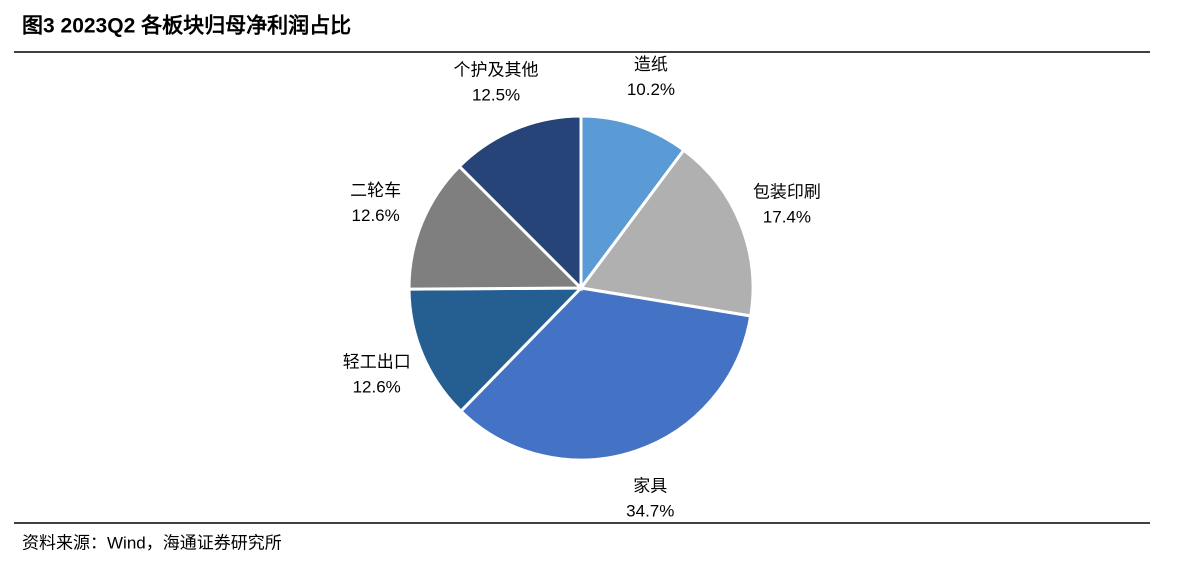  I want to click on value-label: 34.7%, so click(650, 510).